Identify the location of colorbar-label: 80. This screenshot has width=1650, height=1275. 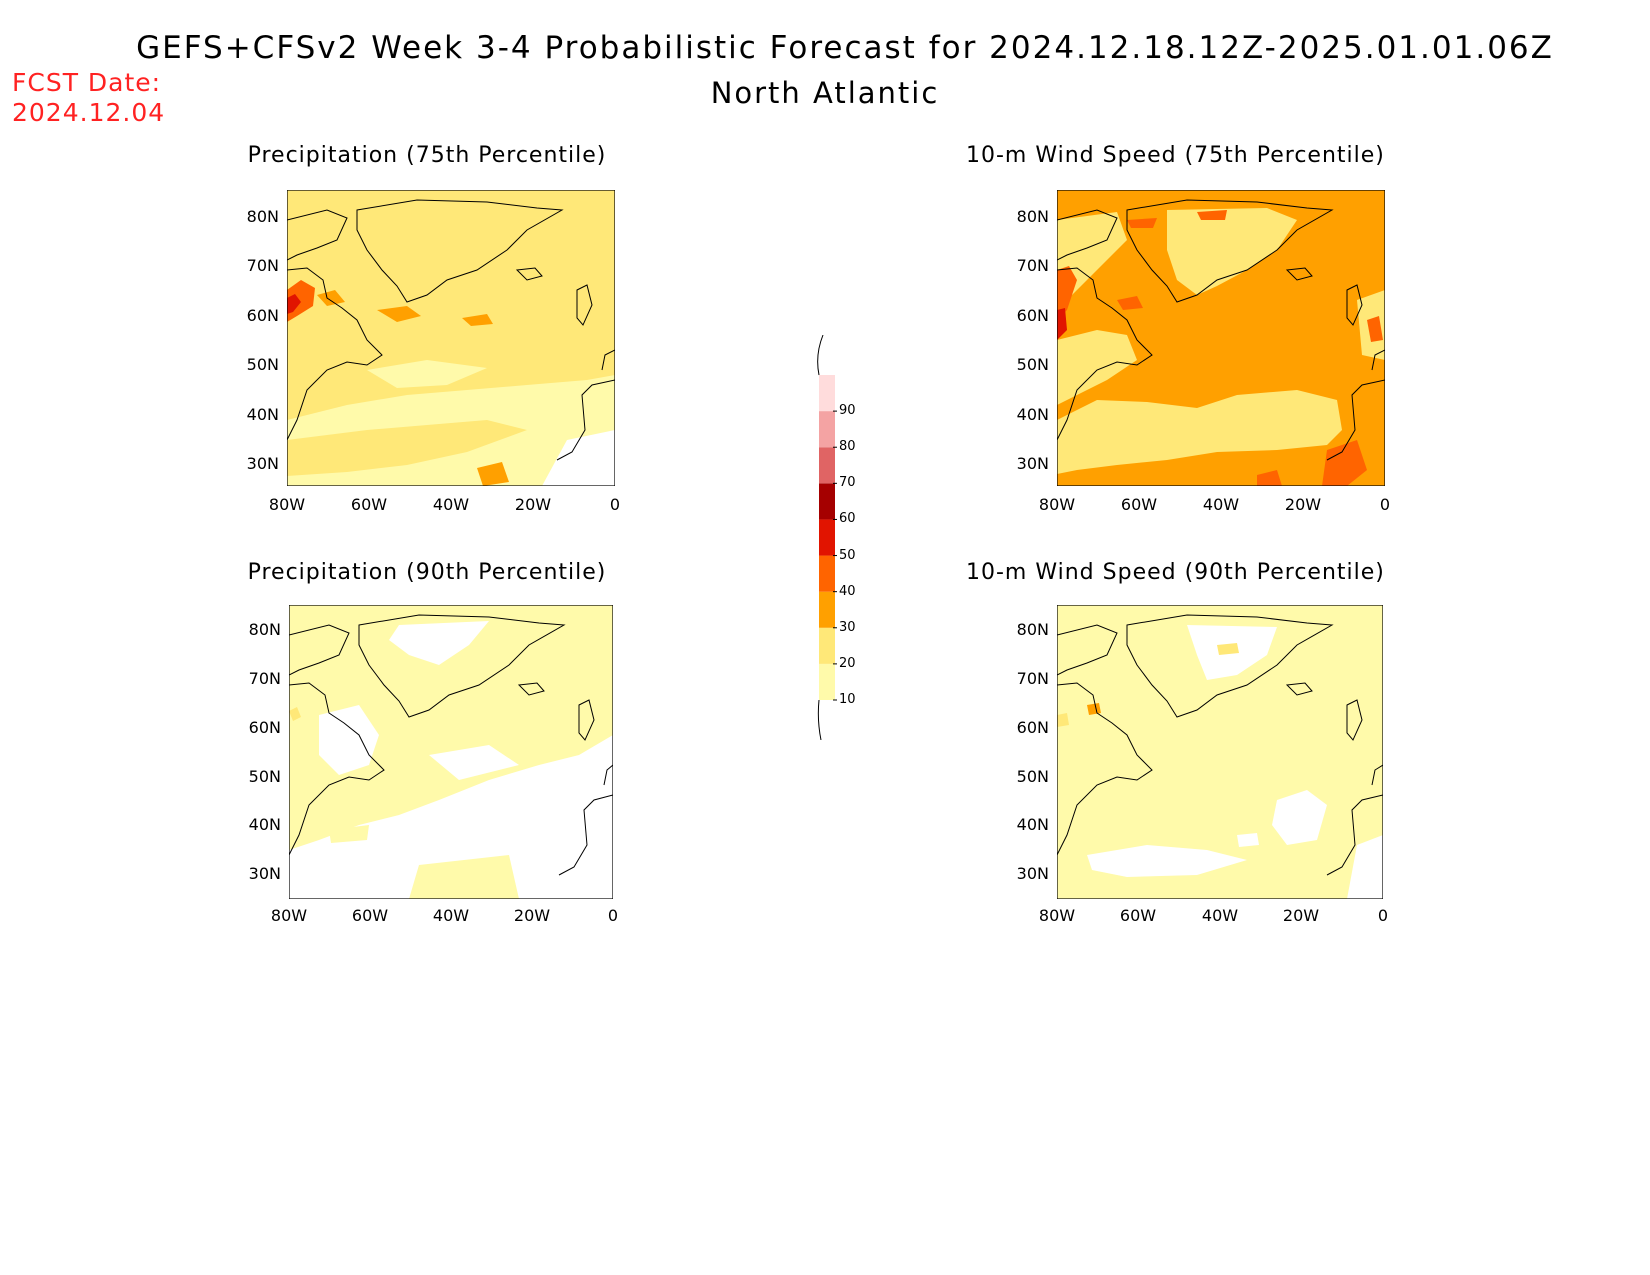
(847, 447).